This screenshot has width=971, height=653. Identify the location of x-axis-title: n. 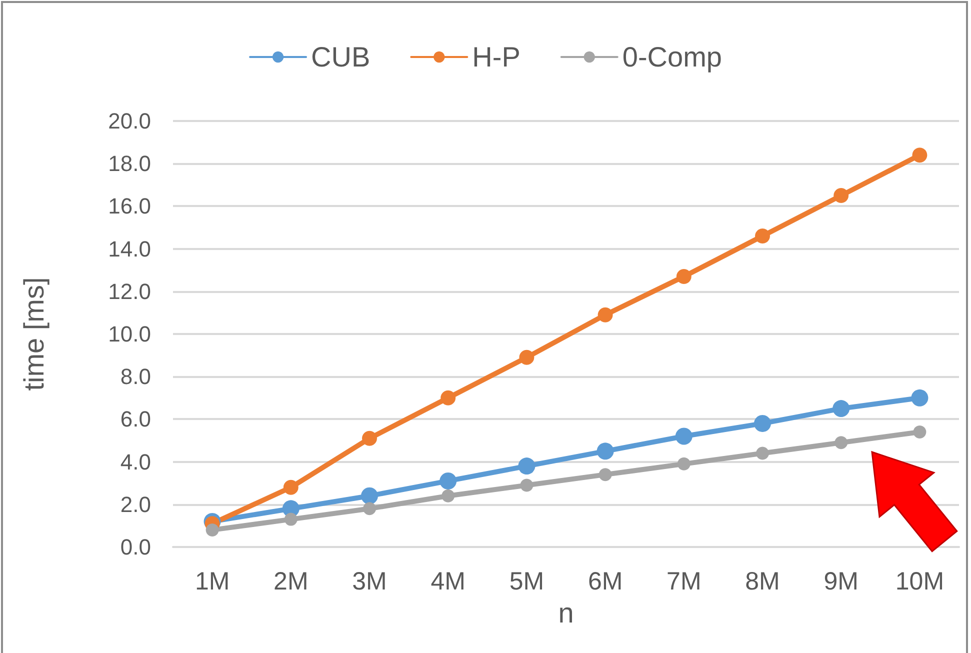
(566, 612).